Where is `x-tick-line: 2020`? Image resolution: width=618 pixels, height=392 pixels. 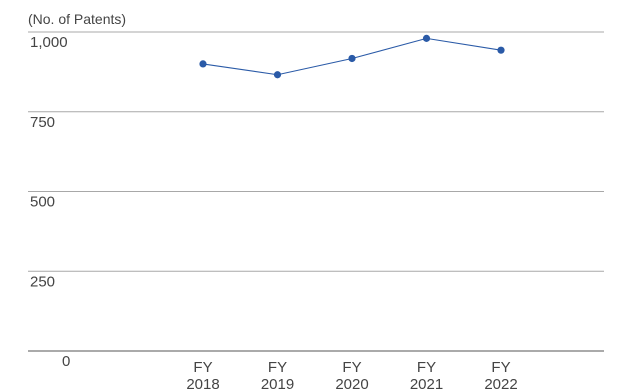 x-tick-line: 2020 is located at coordinates (351, 384).